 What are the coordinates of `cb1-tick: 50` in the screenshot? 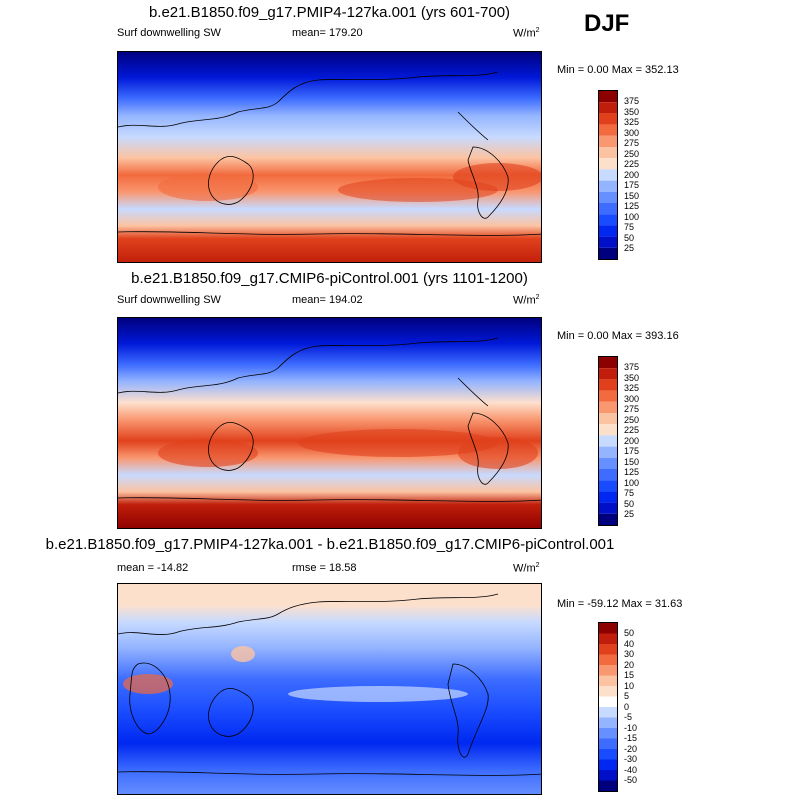 It's located at (629, 237).